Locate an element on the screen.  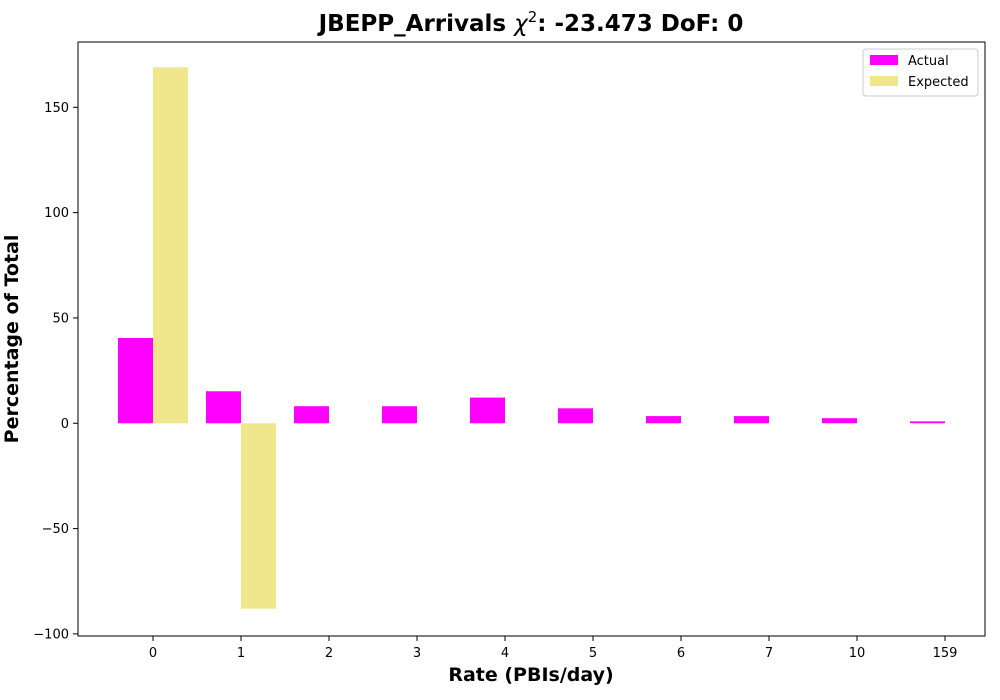
title-sup: 2 is located at coordinates (533, 17).